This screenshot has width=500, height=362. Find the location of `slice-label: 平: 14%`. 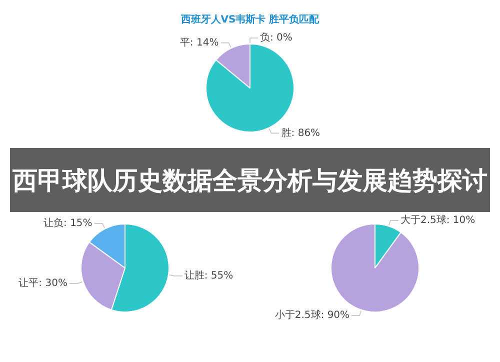

slice-label: 平: 14% is located at coordinates (199, 42).